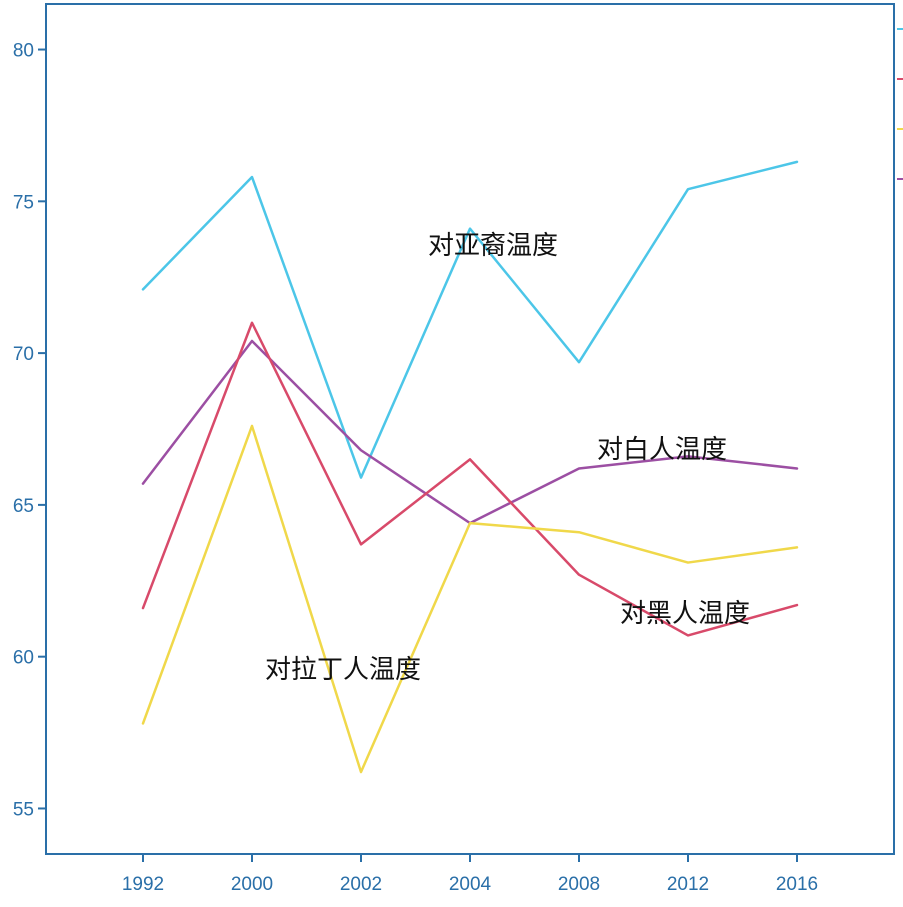 Image resolution: width=903 pixels, height=907 pixels. What do you see at coordinates (252, 884) in the screenshot?
I see `x-tick-label: 2000` at bounding box center [252, 884].